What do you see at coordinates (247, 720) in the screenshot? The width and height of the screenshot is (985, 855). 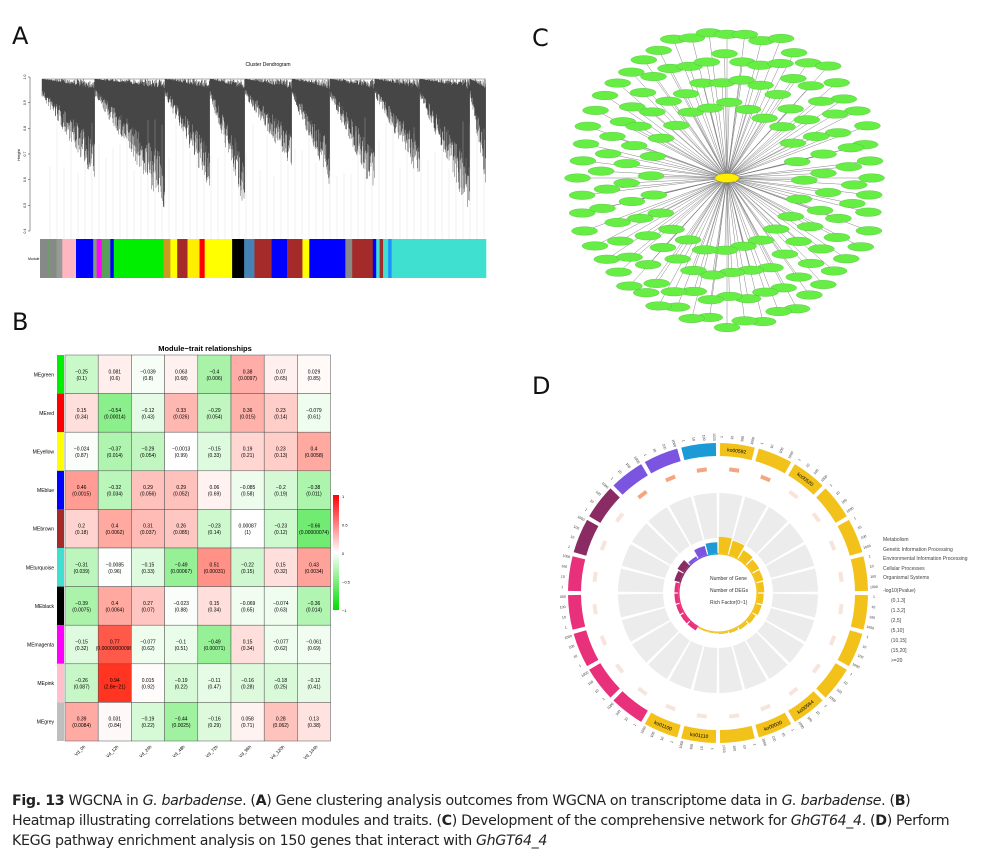 I see `cell-correlation: 0.058` at bounding box center [247, 720].